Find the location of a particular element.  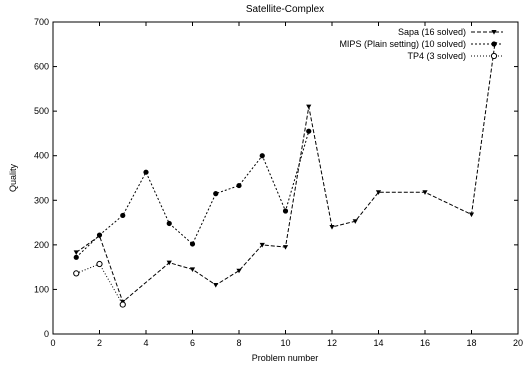

legend-label: MIPS (Plain setting) (10 solved) is located at coordinates (402, 44).